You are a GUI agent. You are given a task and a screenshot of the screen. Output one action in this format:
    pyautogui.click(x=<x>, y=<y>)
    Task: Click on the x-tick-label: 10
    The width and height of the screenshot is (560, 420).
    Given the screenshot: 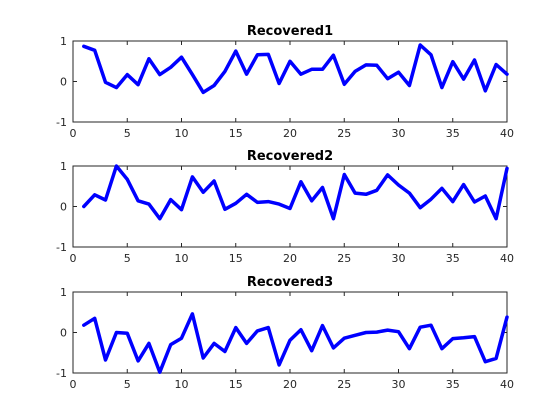 What is the action you would take?
    pyautogui.click(x=182, y=258)
    